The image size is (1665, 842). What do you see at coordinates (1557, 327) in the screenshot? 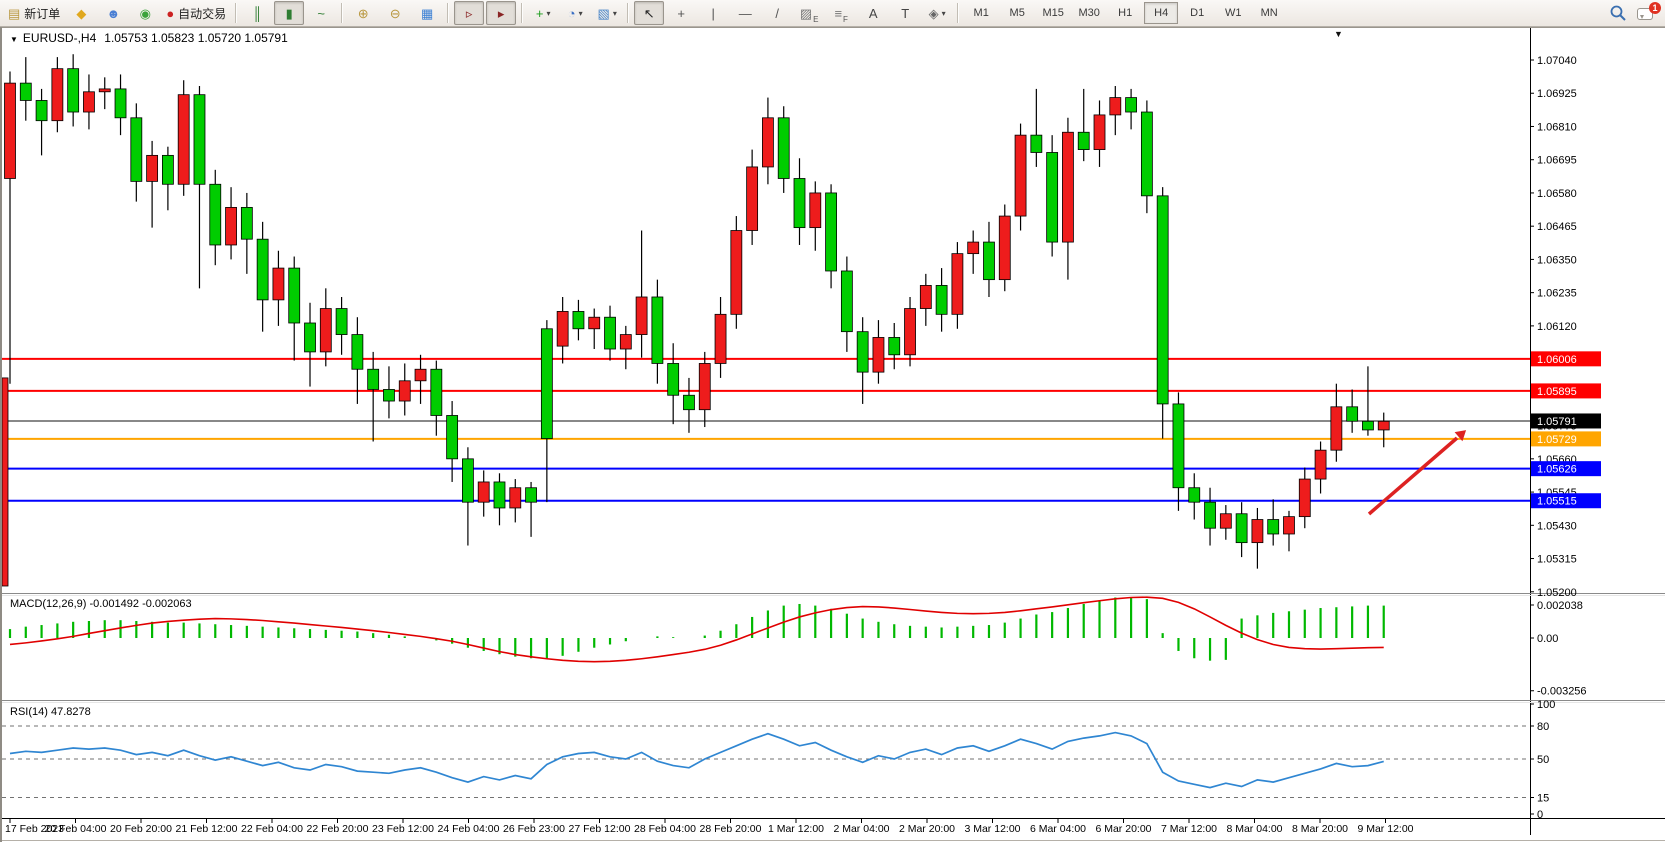
I see `svg-text: 1.06120` at bounding box center [1557, 327].